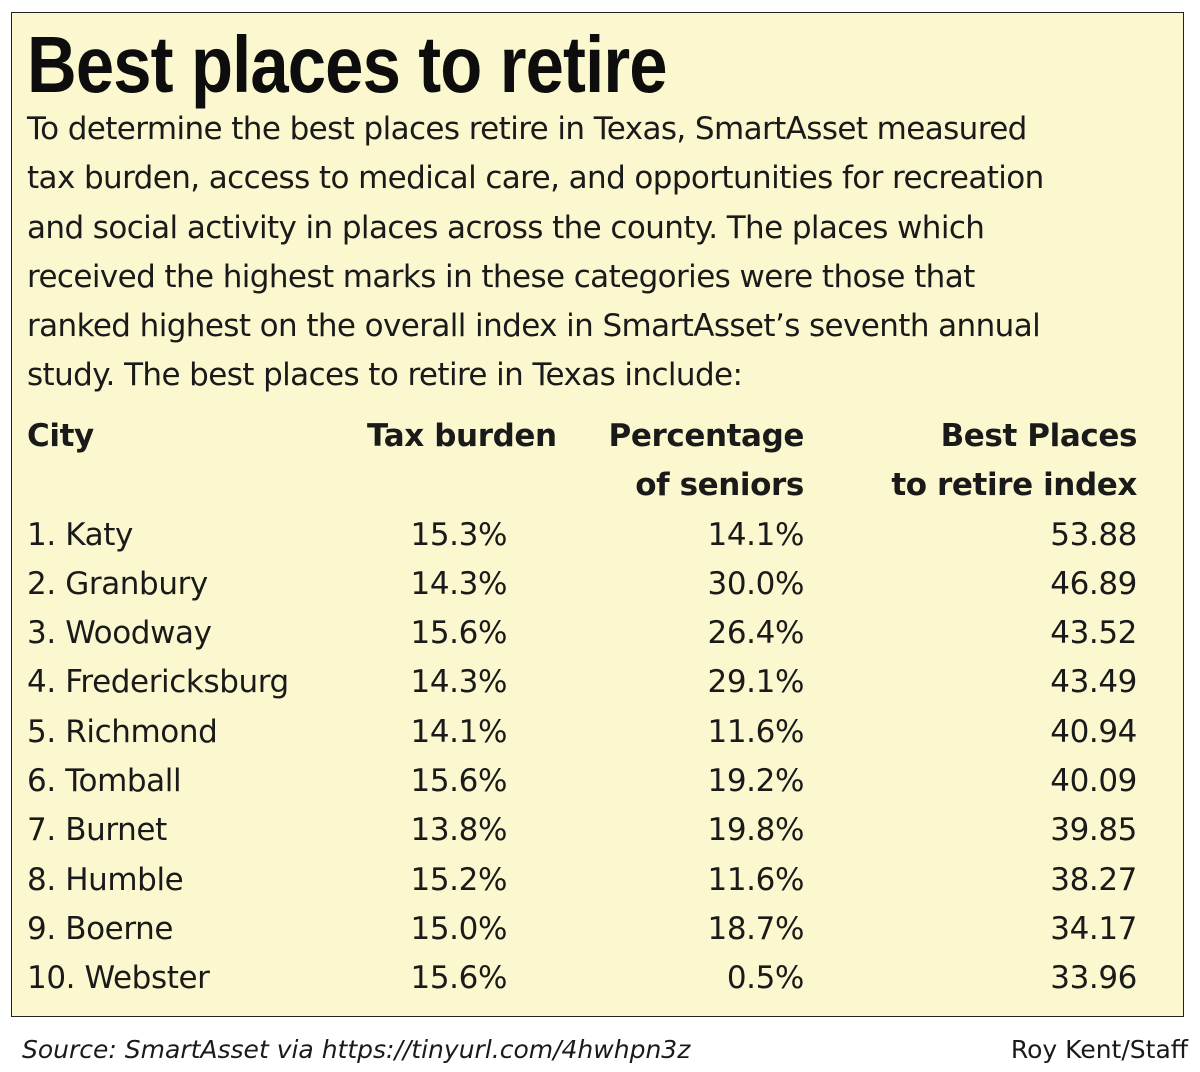 The width and height of the screenshot is (1200, 1072). Describe the element at coordinates (582, 929) in the screenshot. I see `table-row: 9. Boerne 15.0% 18.7% 34.17` at that location.